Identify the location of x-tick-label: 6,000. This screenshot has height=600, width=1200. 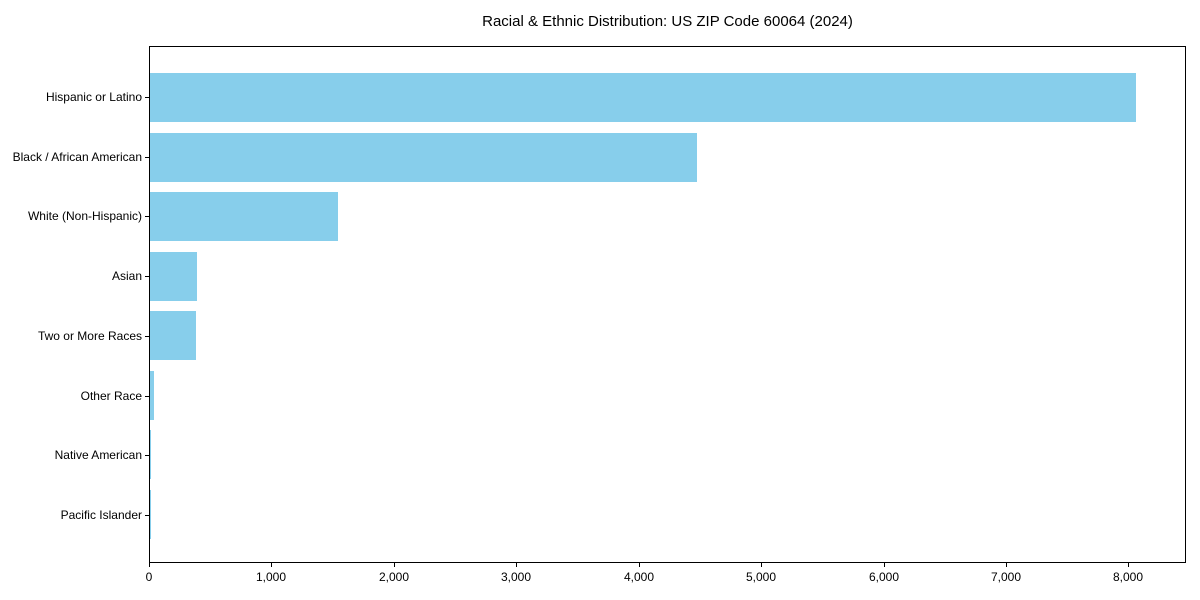
(884, 577).